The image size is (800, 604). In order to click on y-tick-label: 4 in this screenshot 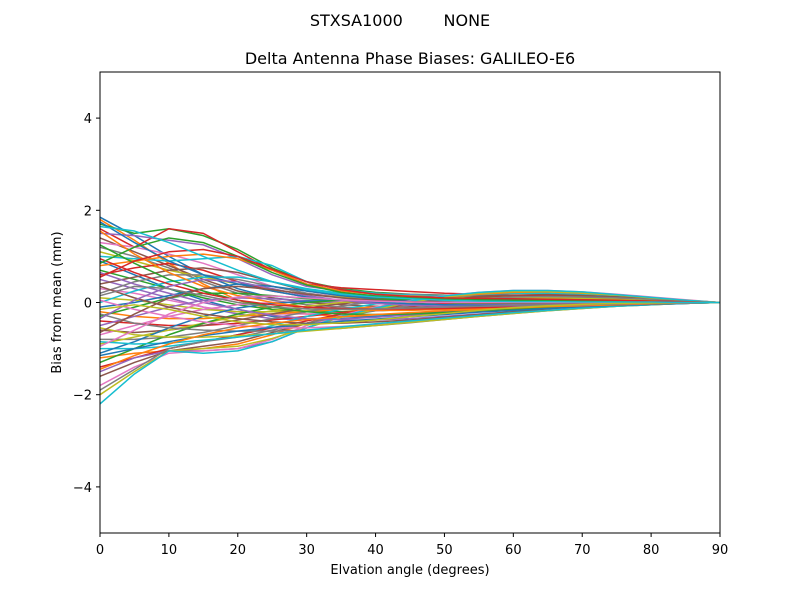, I will do `click(88, 119)`.